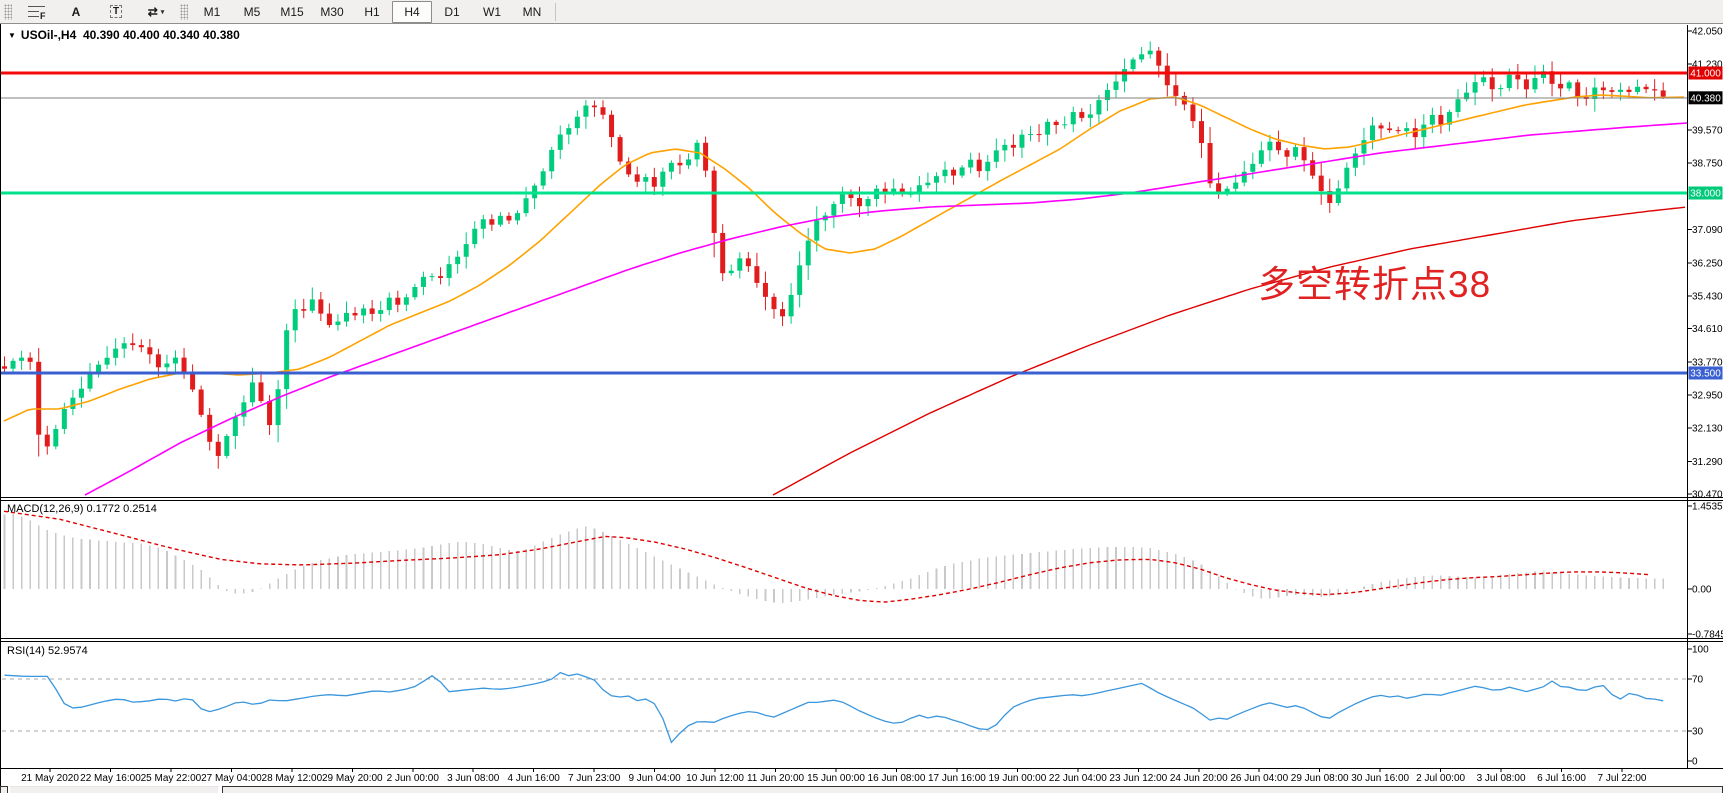 The width and height of the screenshot is (1723, 793). What do you see at coordinates (332, 11) in the screenshot?
I see `timeframe-button-m30: M30` at bounding box center [332, 11].